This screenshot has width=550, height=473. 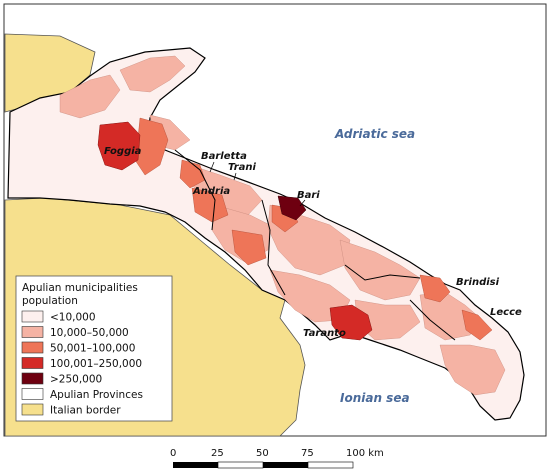 I want to click on bari-municipality, so click(x=292, y=208).